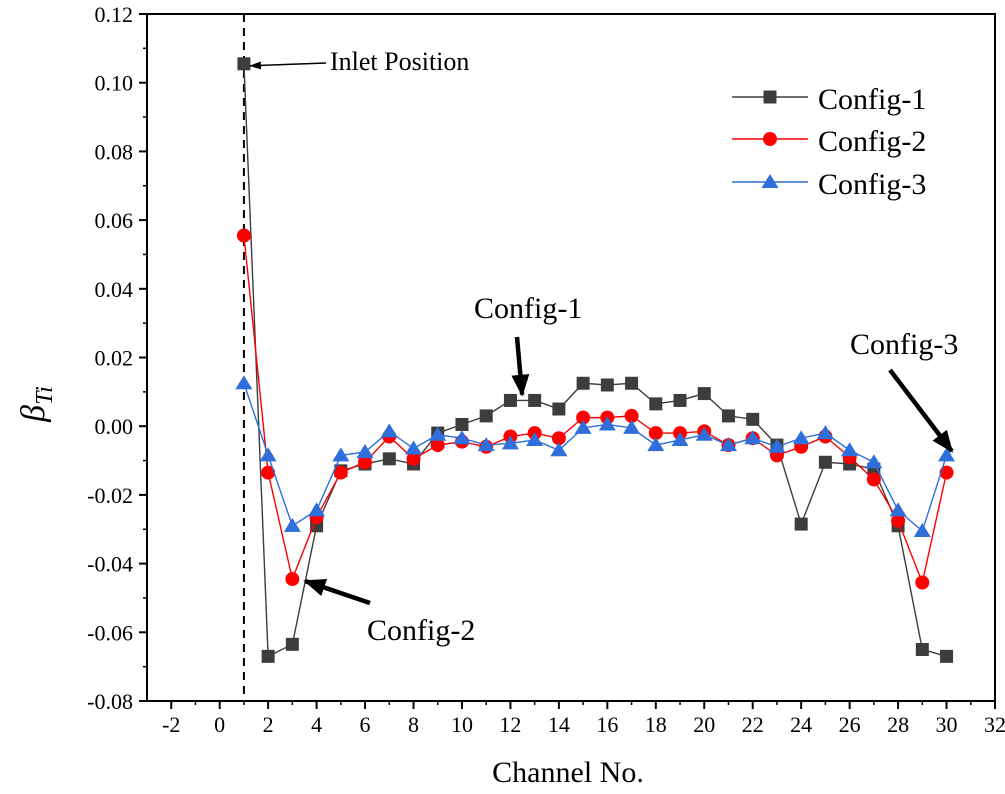 Image resolution: width=1005 pixels, height=794 pixels. Describe the element at coordinates (510, 724) in the screenshot. I see `x-tick-label: 12` at that location.